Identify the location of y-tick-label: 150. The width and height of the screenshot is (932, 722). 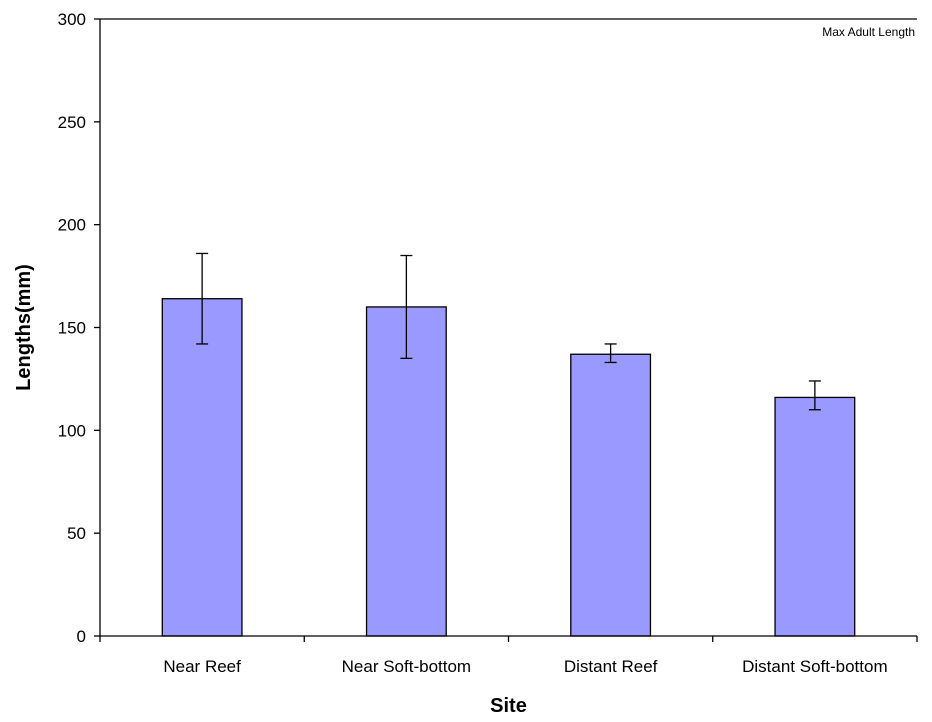
(72, 328).